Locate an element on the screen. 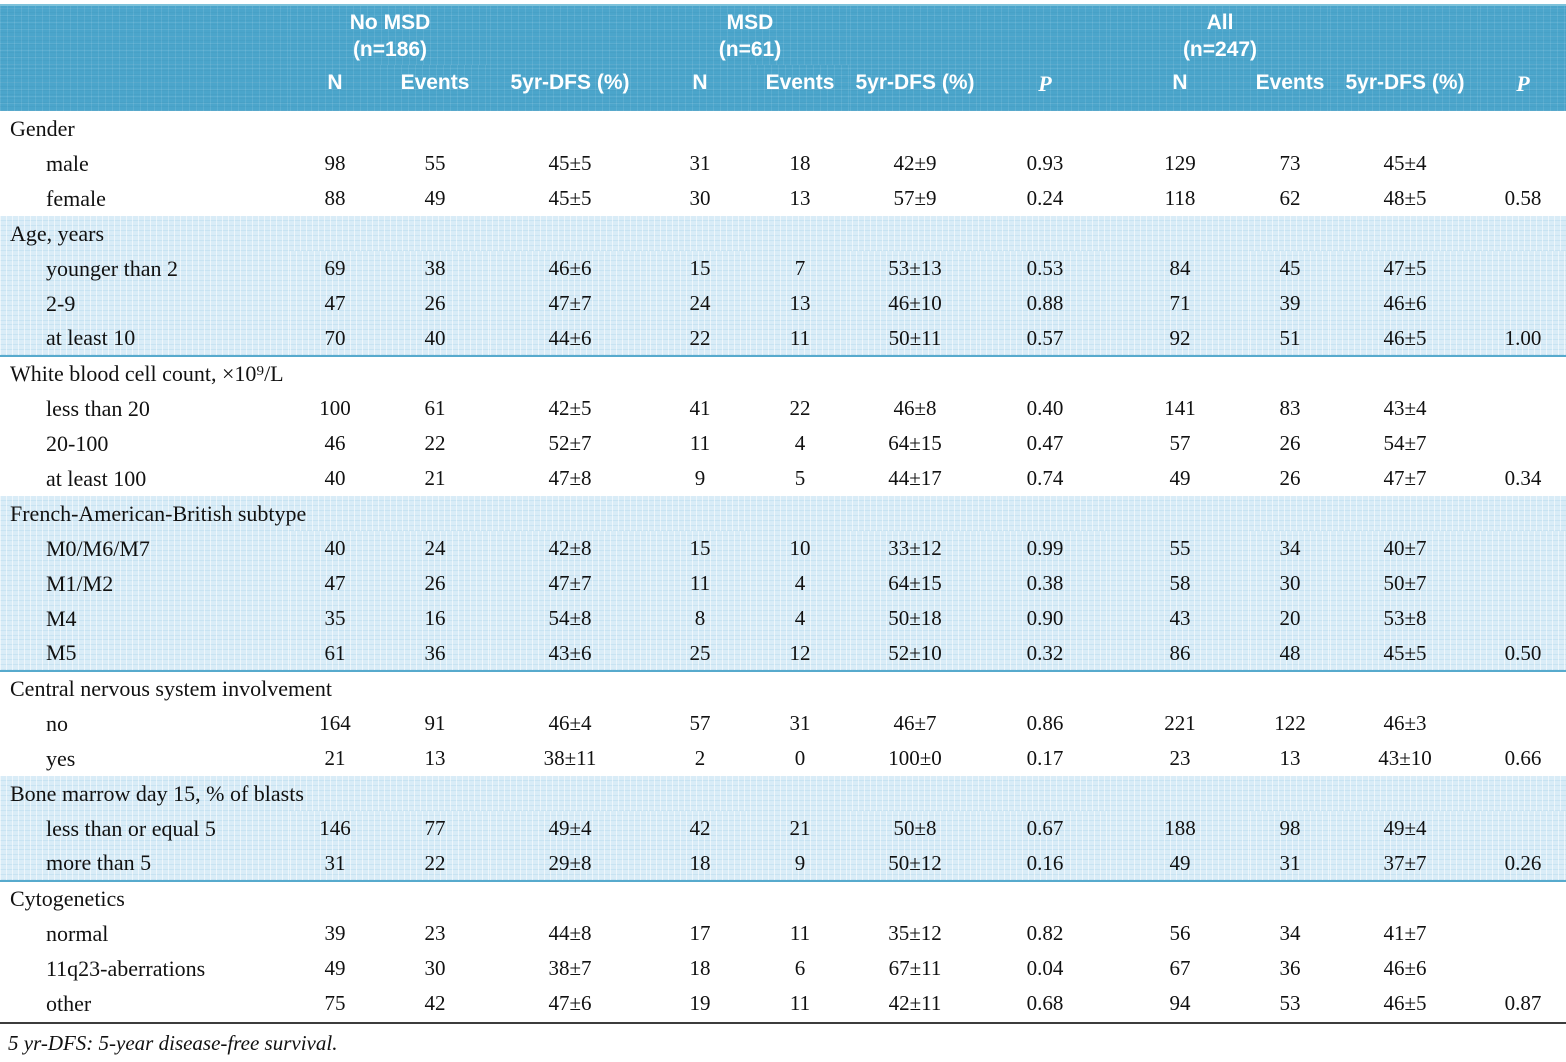 This screenshot has width=1566, height=1062. value-cell: 0.24 is located at coordinates (1045, 198).